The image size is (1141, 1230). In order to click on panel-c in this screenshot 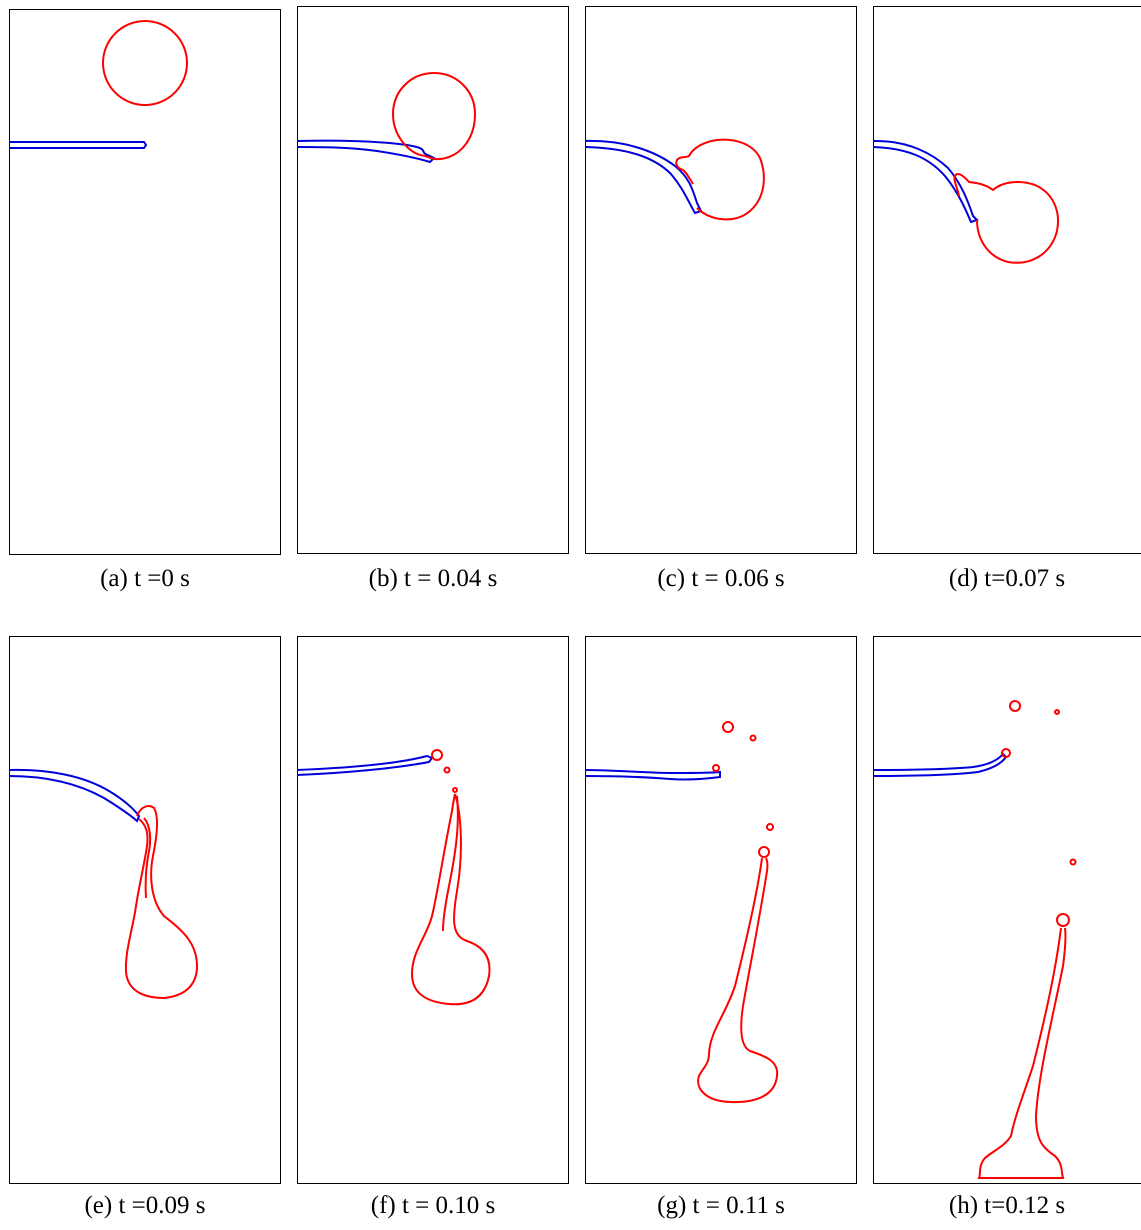, I will do `click(721, 280)`.